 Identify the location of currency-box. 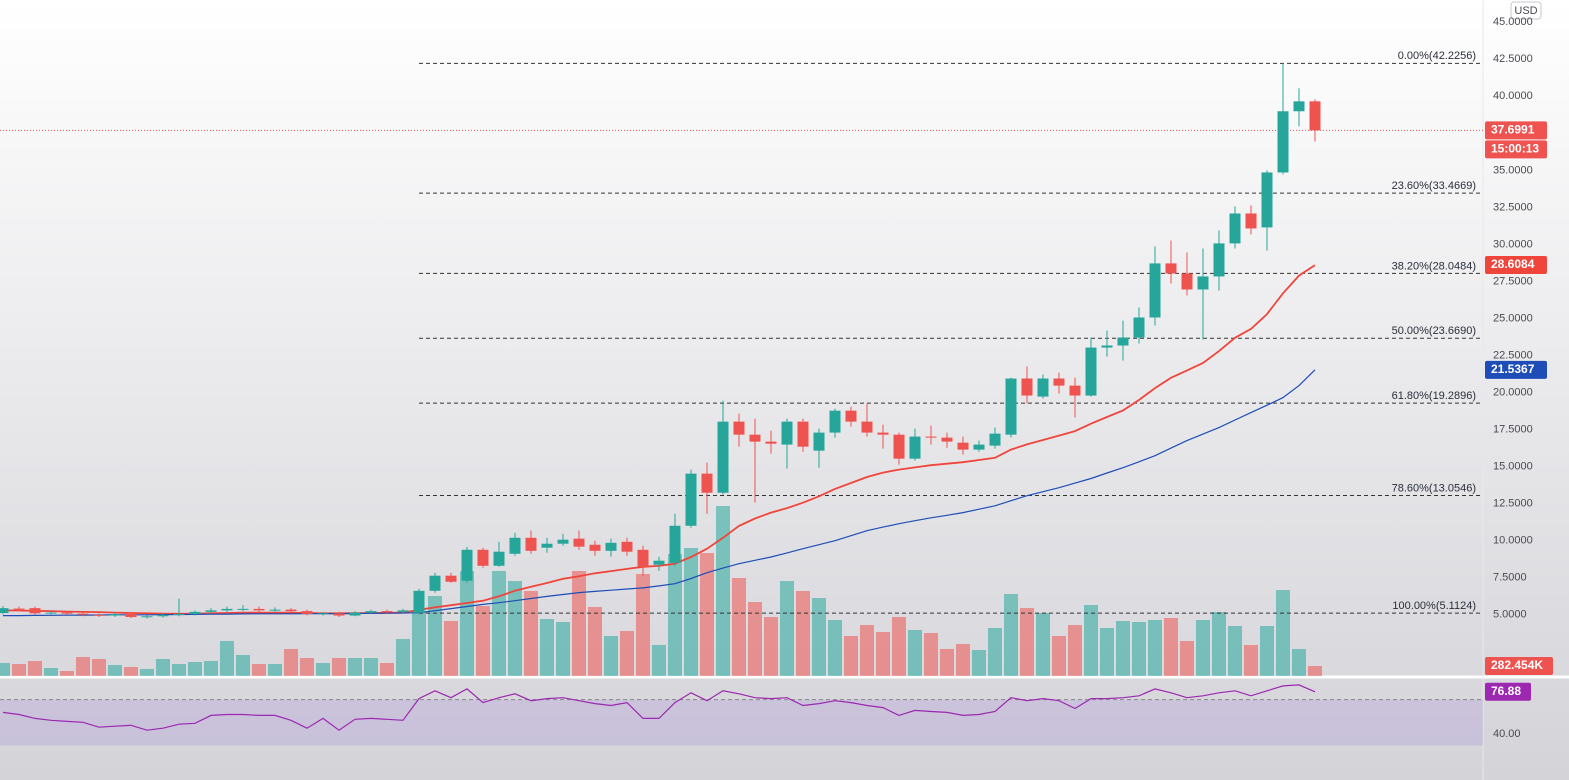
(1526, 10).